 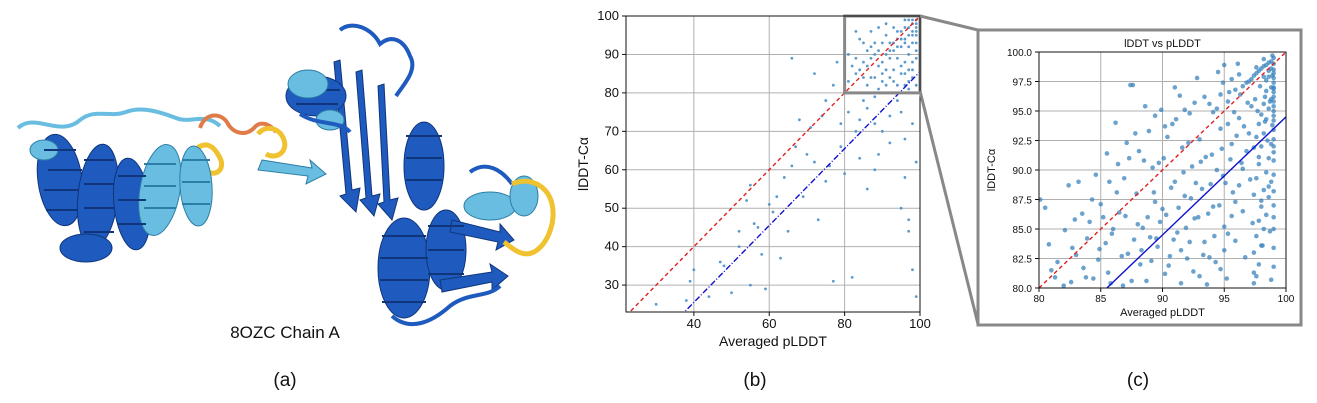 I want to click on protein-helix-stripes, so click(x=95, y=191).